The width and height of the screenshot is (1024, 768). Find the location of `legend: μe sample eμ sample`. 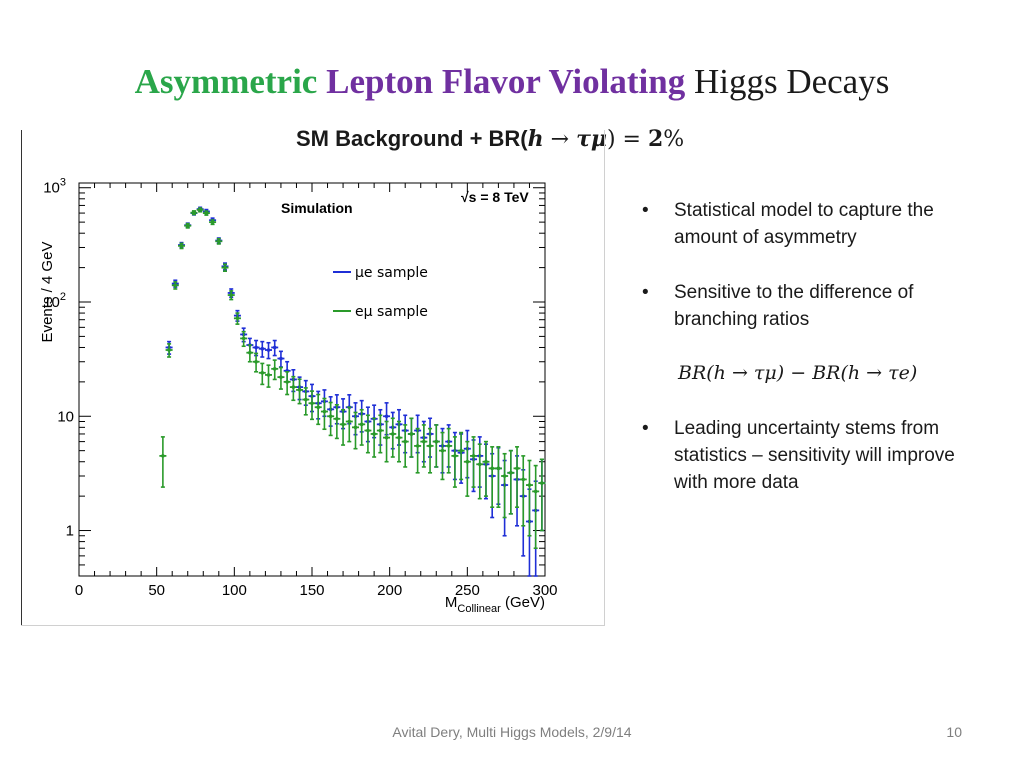

legend: μe sample eμ sample is located at coordinates (380, 292).